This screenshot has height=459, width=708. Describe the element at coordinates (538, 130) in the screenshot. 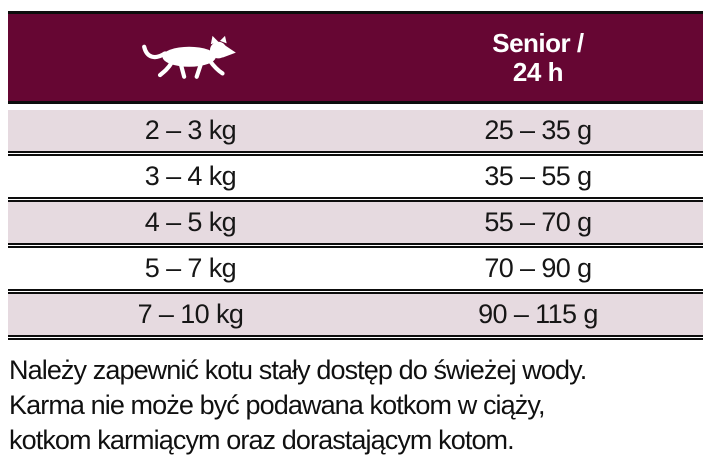

I see `amount-cell: 25 – 35 g` at that location.